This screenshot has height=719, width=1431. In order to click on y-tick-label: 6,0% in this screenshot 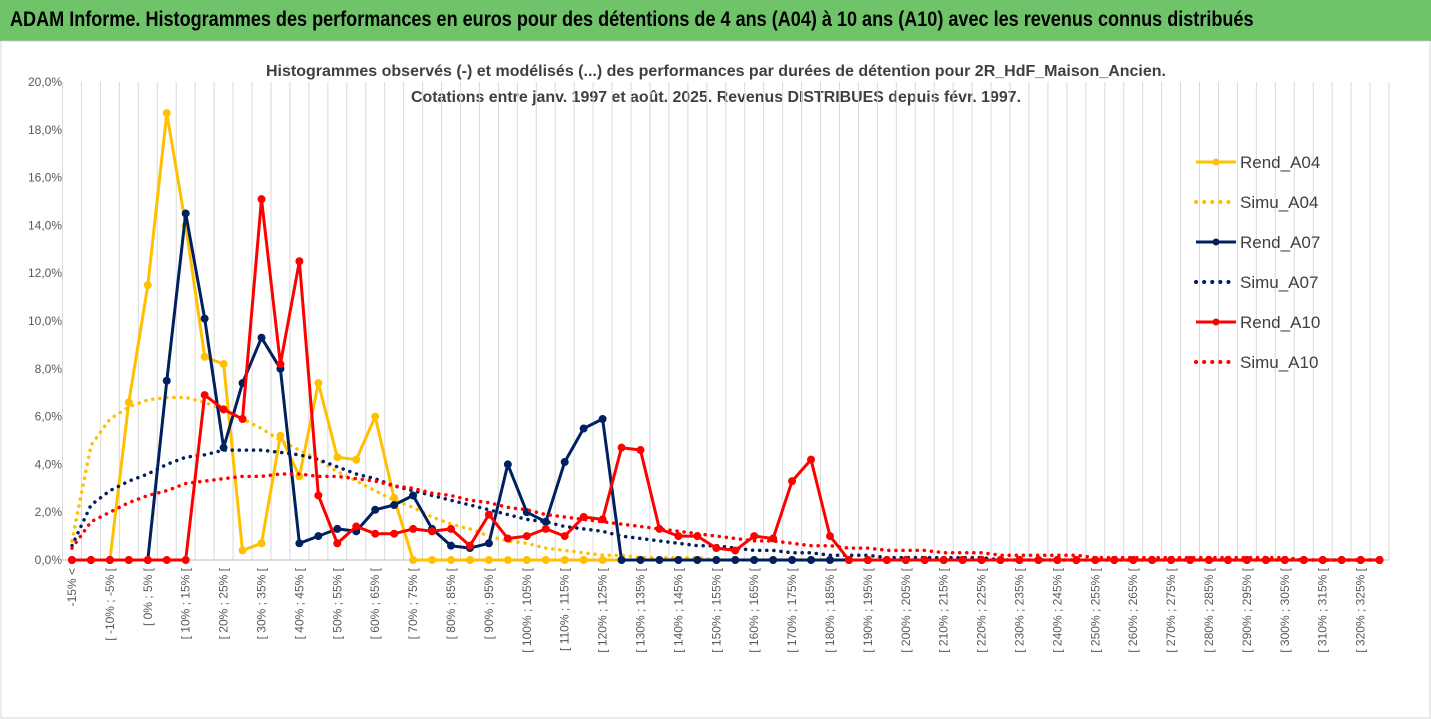, I will do `click(49, 417)`.